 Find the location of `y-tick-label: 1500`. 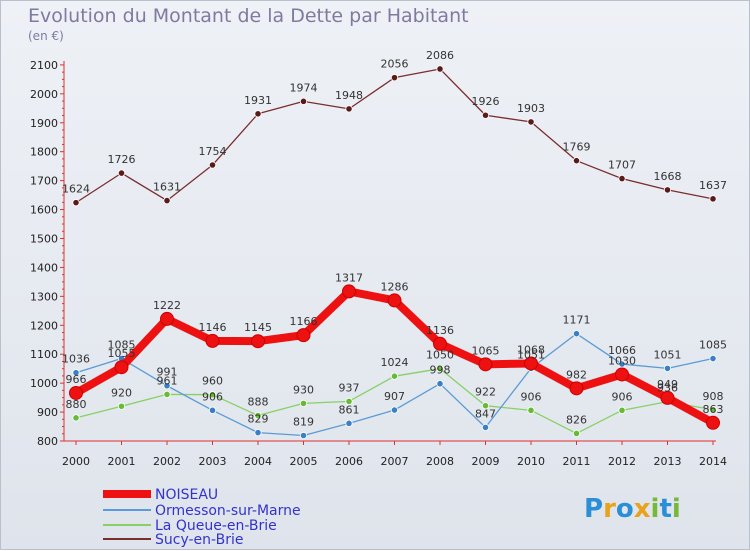

y-tick-label: 1500 is located at coordinates (44, 238).